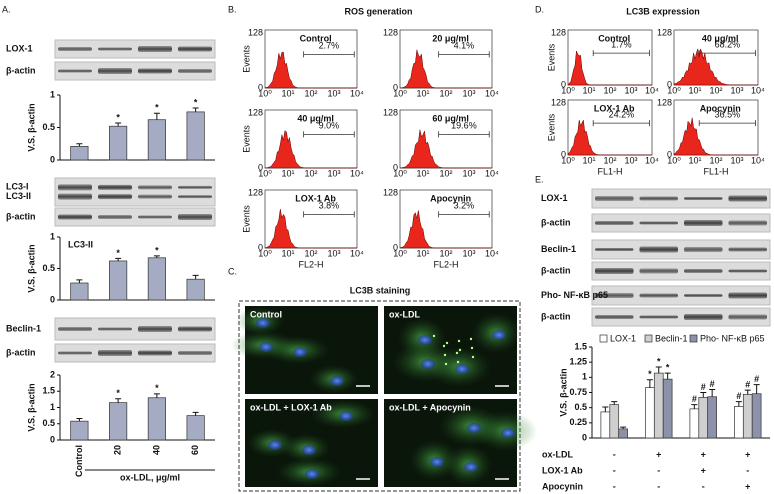  What do you see at coordinates (663, 11) in the screenshot?
I see `panel-title: LC3B expression` at bounding box center [663, 11].